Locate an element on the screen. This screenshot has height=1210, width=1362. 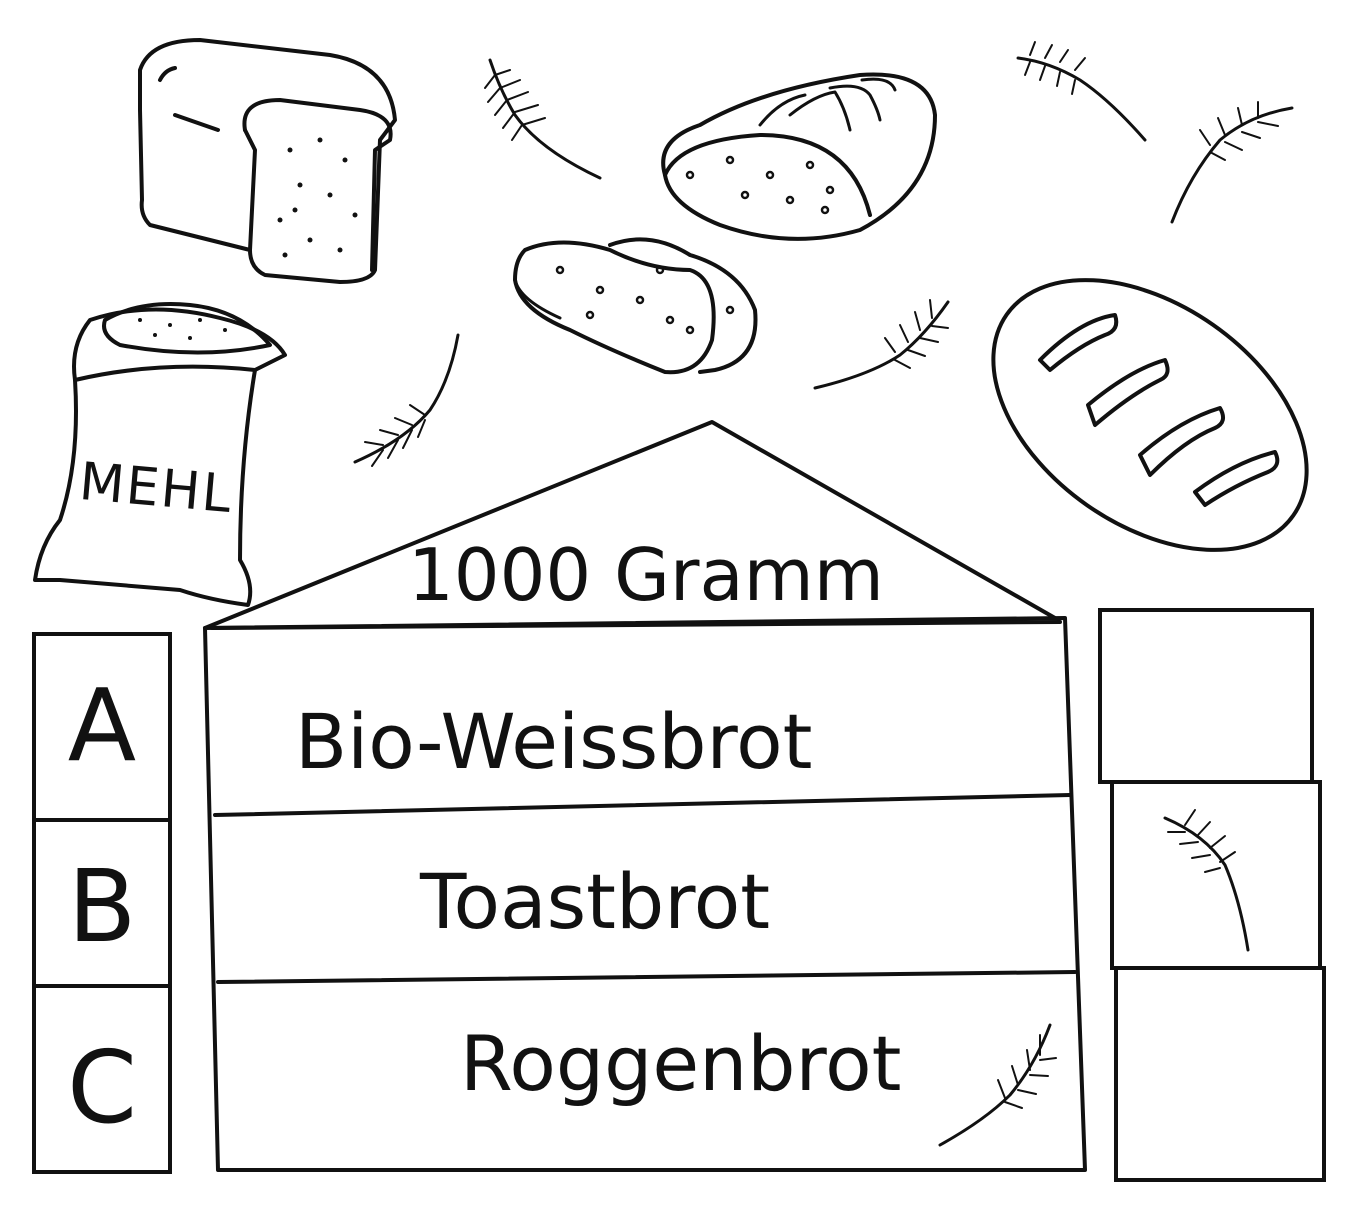
flour-sack-icon: MEHL is located at coordinates (160, 454).